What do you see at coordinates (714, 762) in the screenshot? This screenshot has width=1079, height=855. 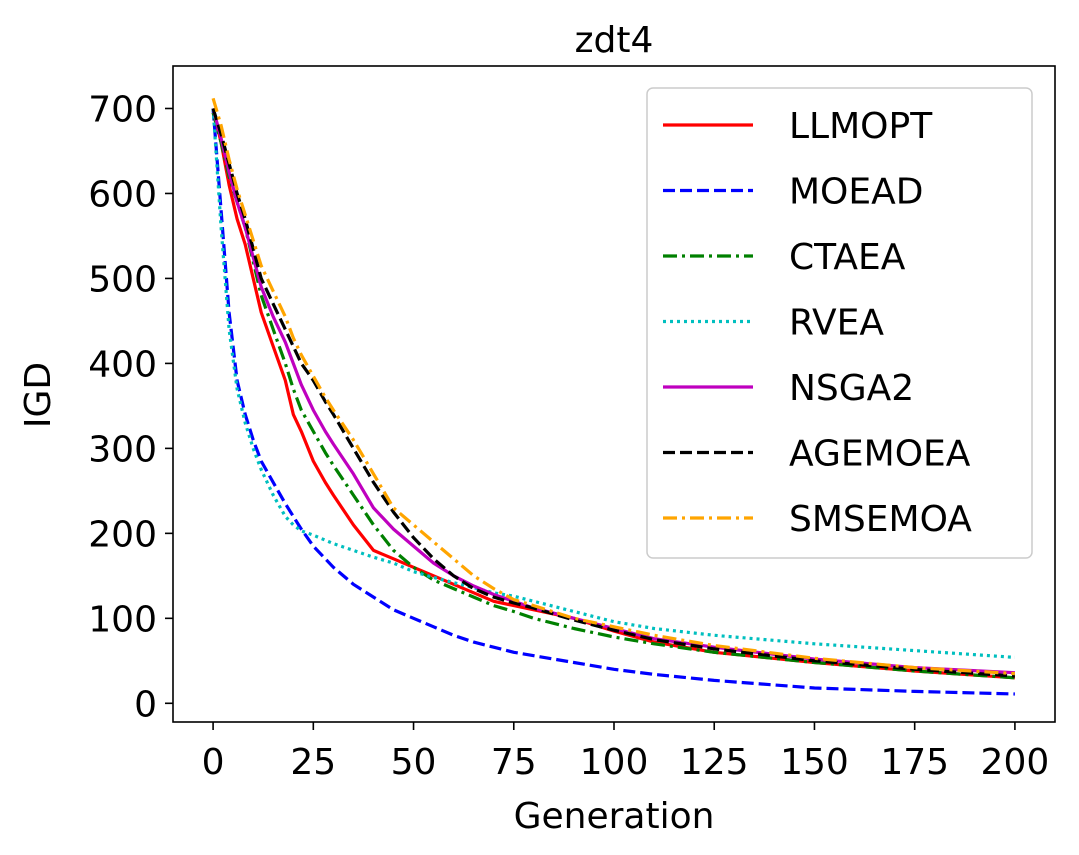 I see `x-tick-label: 125` at bounding box center [714, 762].